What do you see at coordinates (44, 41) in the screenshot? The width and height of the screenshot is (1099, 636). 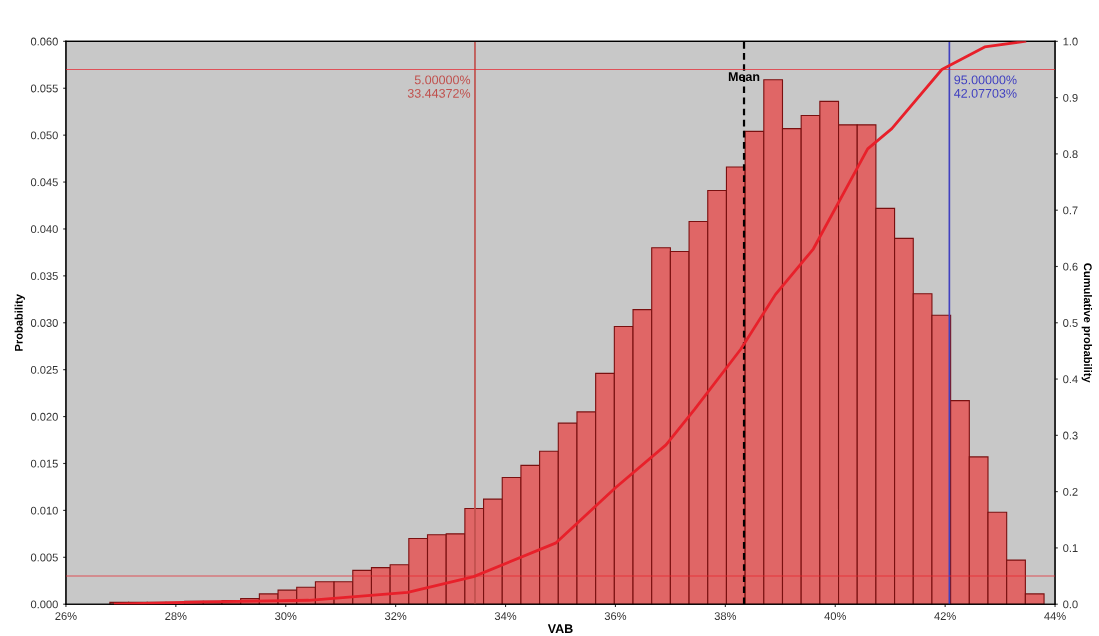 I see `y-tick-label: 0.060` at bounding box center [44, 41].